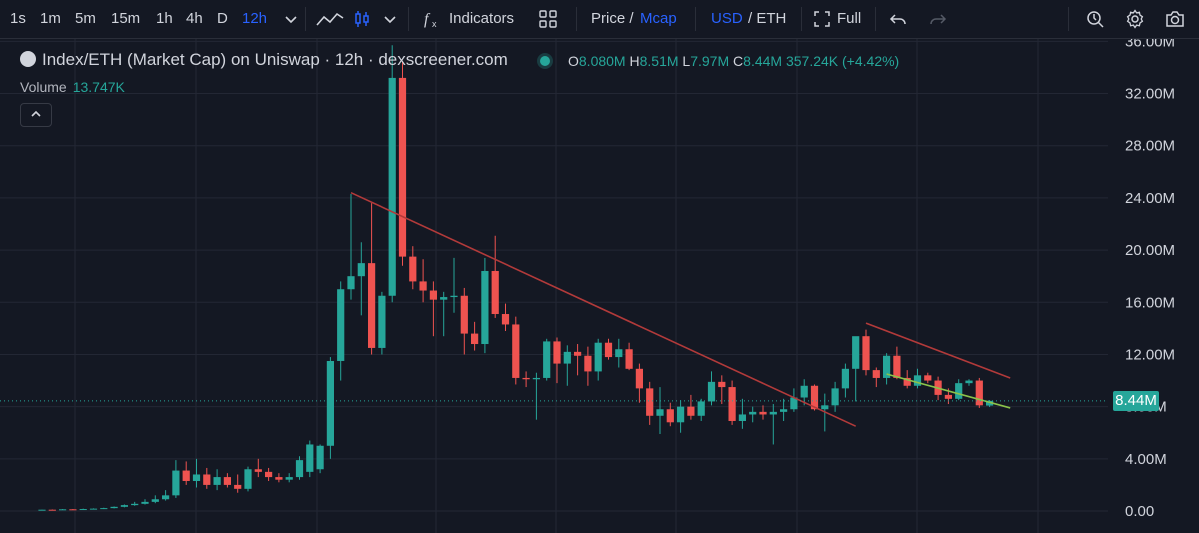  I want to click on y-tick-label: 4.00M, so click(1146, 459).